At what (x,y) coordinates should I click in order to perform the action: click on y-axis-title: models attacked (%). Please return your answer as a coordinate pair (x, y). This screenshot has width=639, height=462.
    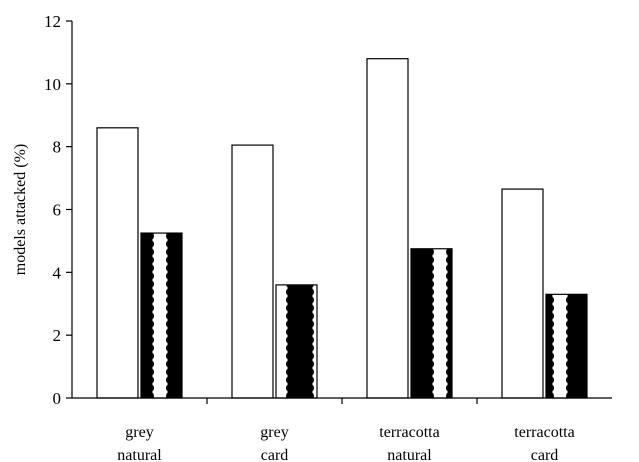
    Looking at the image, I should click on (20, 210).